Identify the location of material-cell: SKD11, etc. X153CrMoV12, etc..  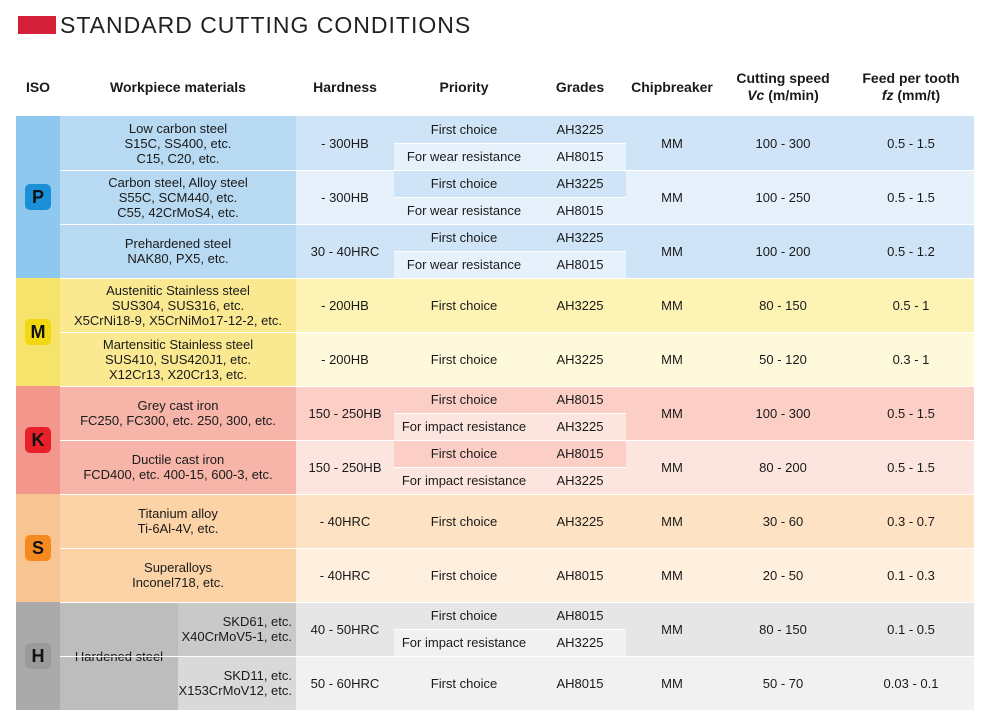
(237, 683).